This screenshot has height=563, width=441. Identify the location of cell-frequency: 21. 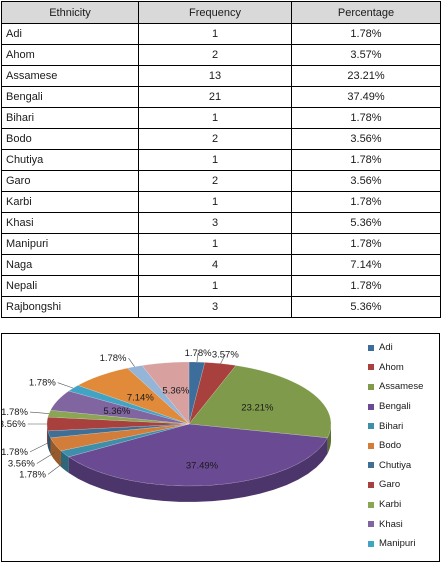
(215, 97).